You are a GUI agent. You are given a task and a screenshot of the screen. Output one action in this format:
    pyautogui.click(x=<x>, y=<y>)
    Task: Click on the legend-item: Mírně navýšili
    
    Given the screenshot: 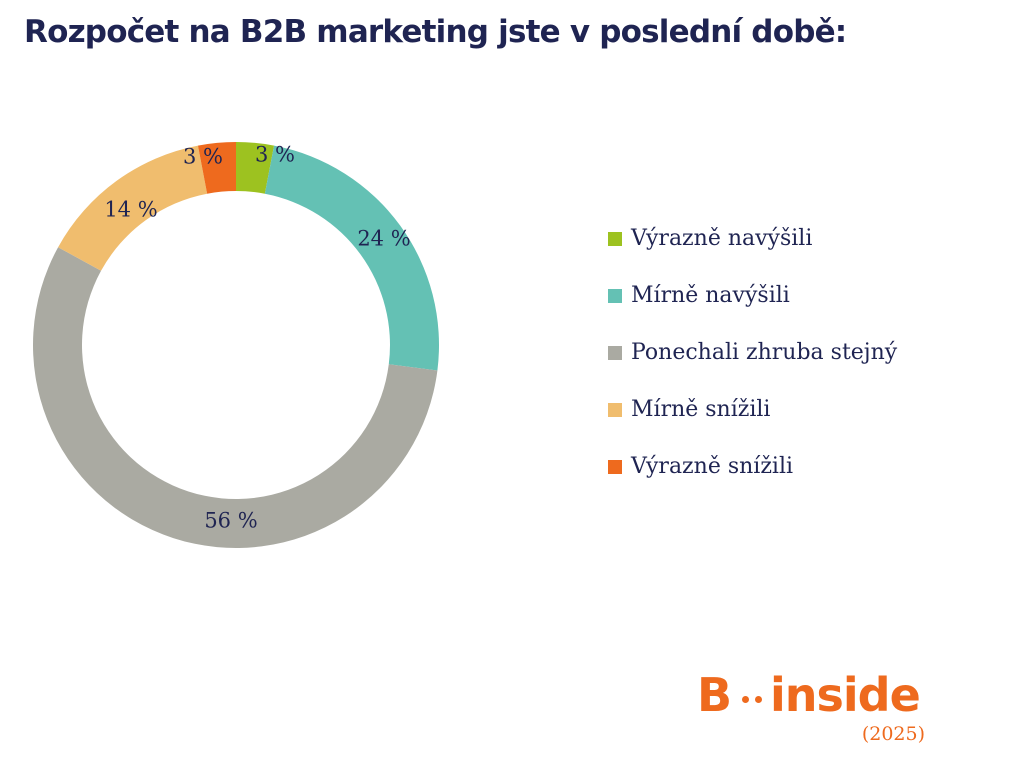 What is the action you would take?
    pyautogui.click(x=752, y=295)
    